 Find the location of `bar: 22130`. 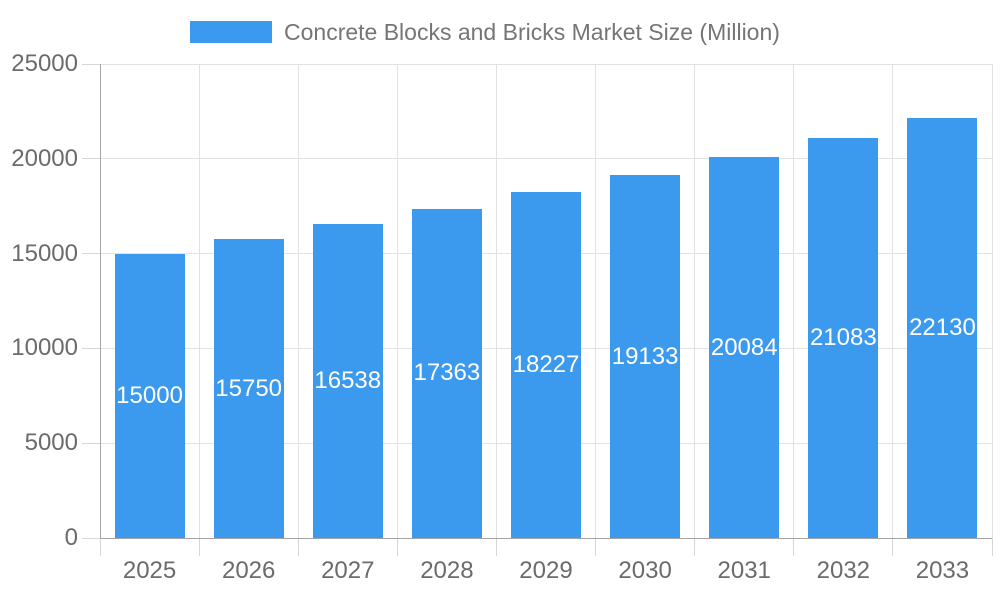

bar: 22130 is located at coordinates (942, 328).